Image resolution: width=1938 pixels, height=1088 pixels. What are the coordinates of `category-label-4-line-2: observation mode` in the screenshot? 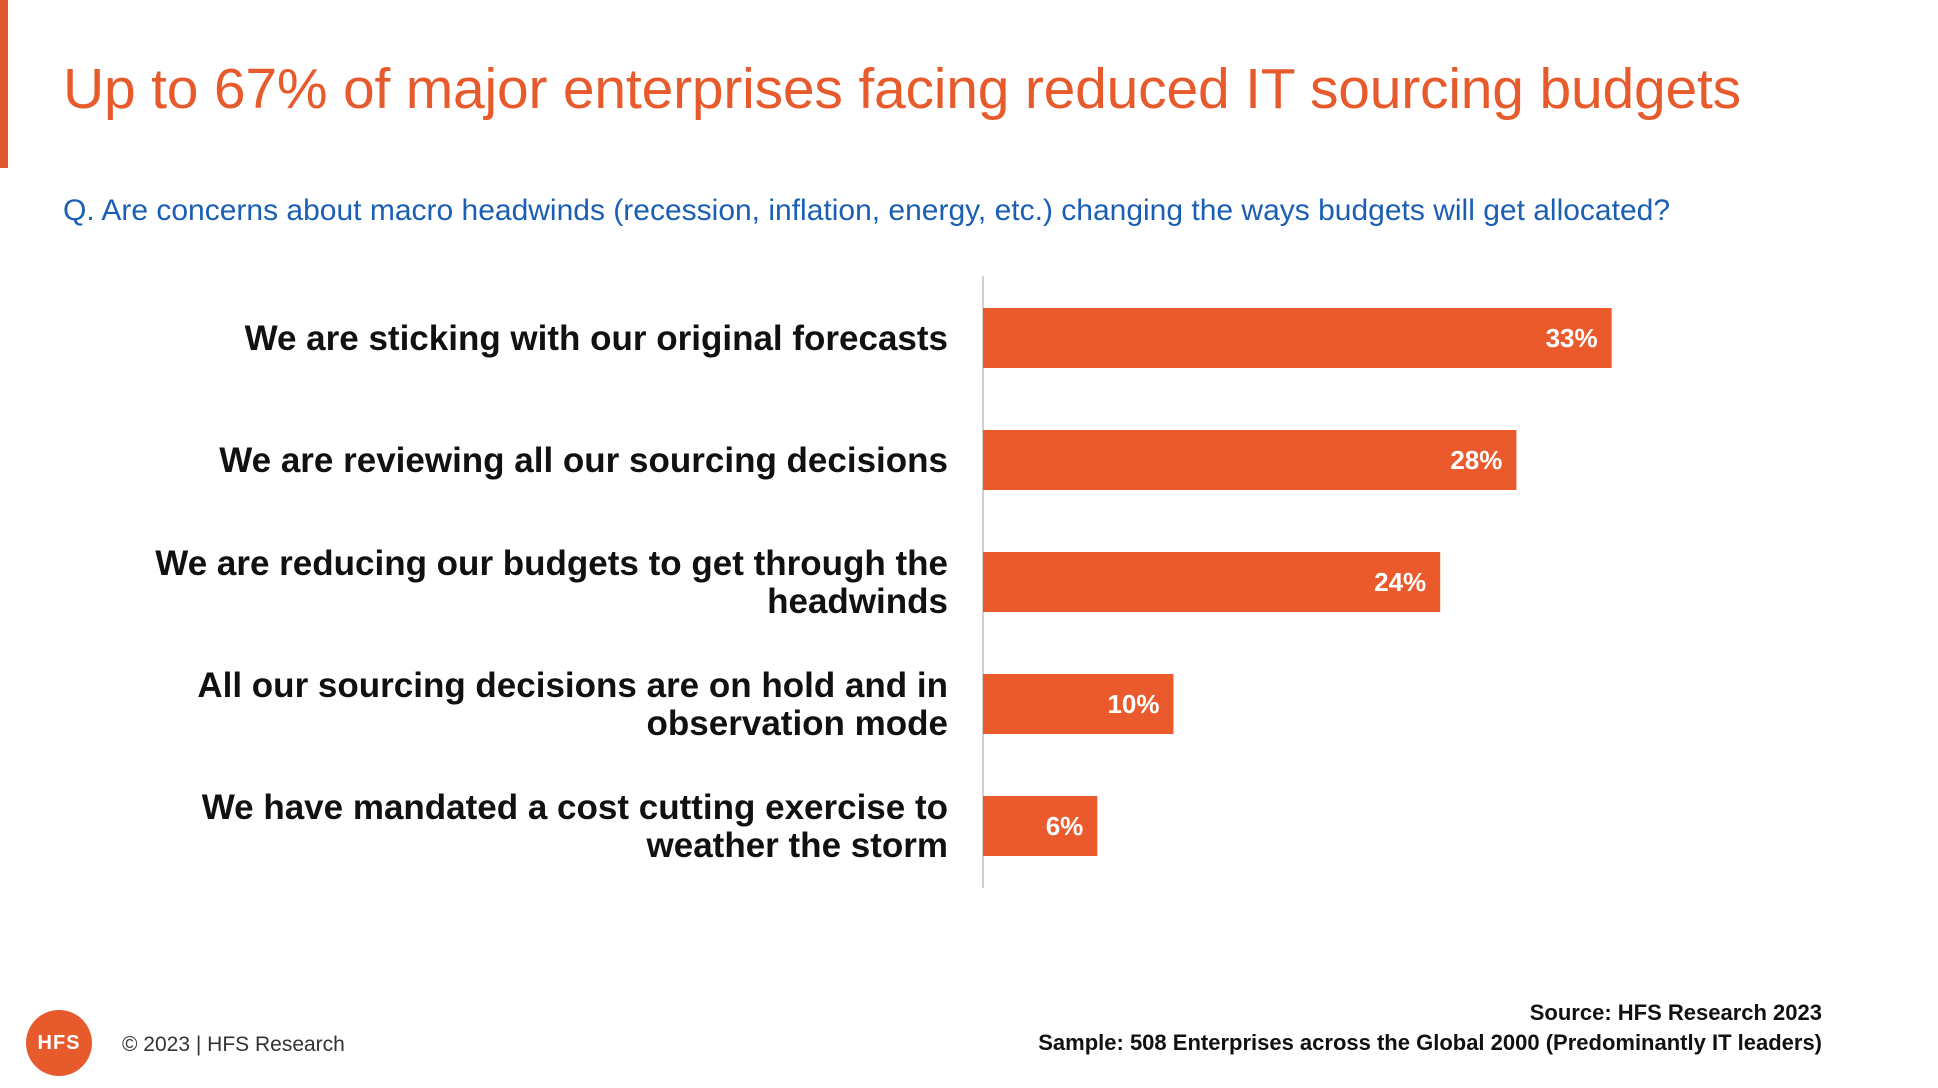 It's located at (797, 723).